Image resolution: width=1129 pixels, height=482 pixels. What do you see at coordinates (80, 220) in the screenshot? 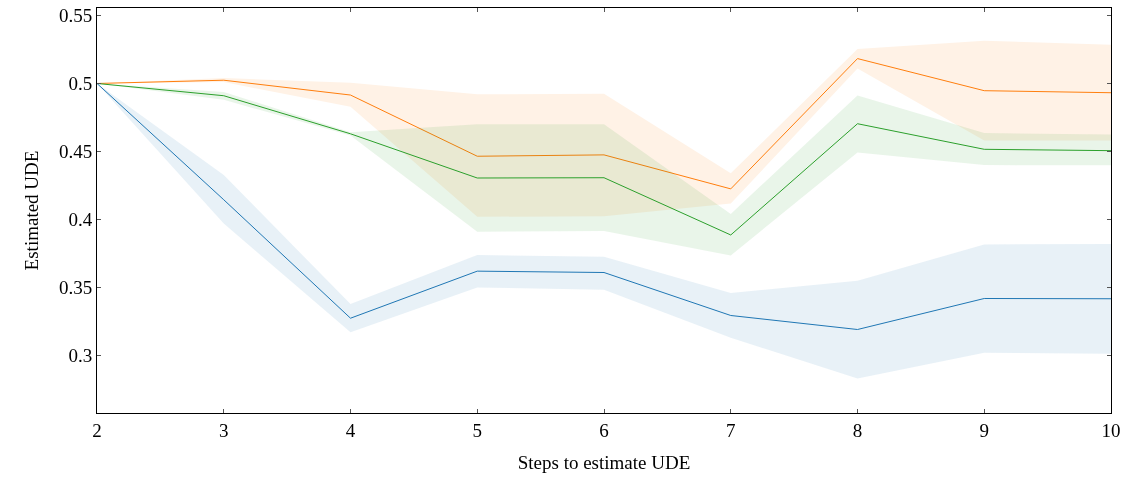
I see `y-tick-label: 0.4` at bounding box center [80, 220].